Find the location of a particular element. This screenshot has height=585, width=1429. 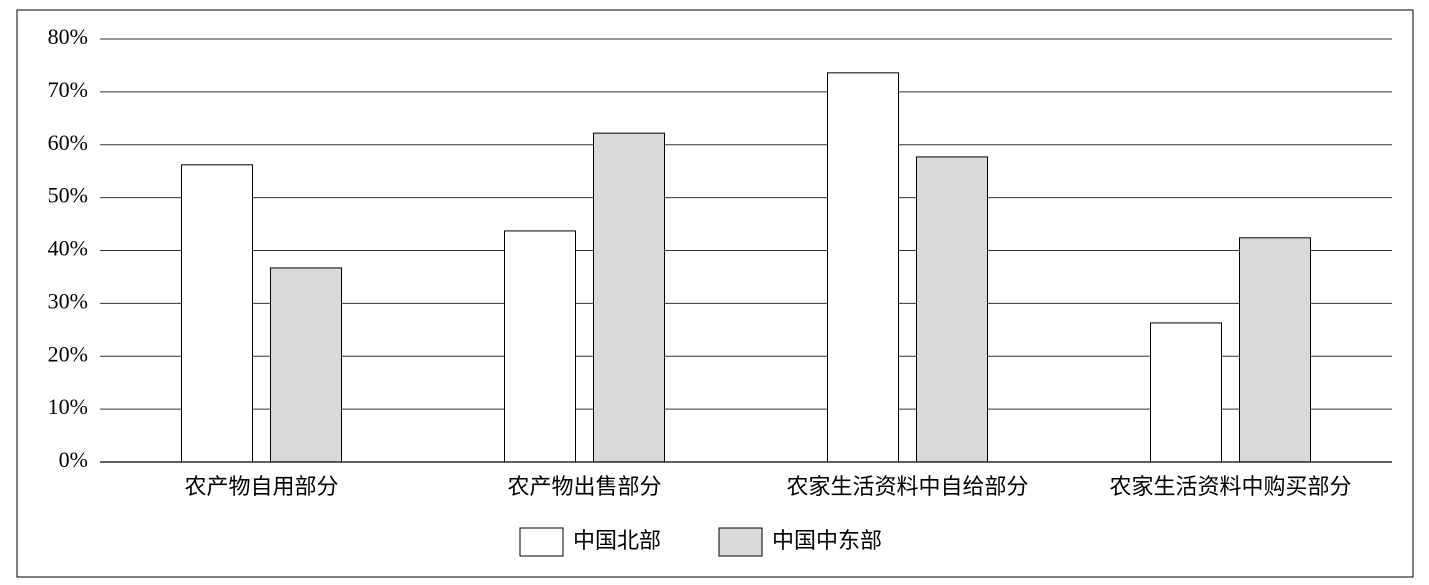

legend-label: 中国中东部 is located at coordinates (827, 540).